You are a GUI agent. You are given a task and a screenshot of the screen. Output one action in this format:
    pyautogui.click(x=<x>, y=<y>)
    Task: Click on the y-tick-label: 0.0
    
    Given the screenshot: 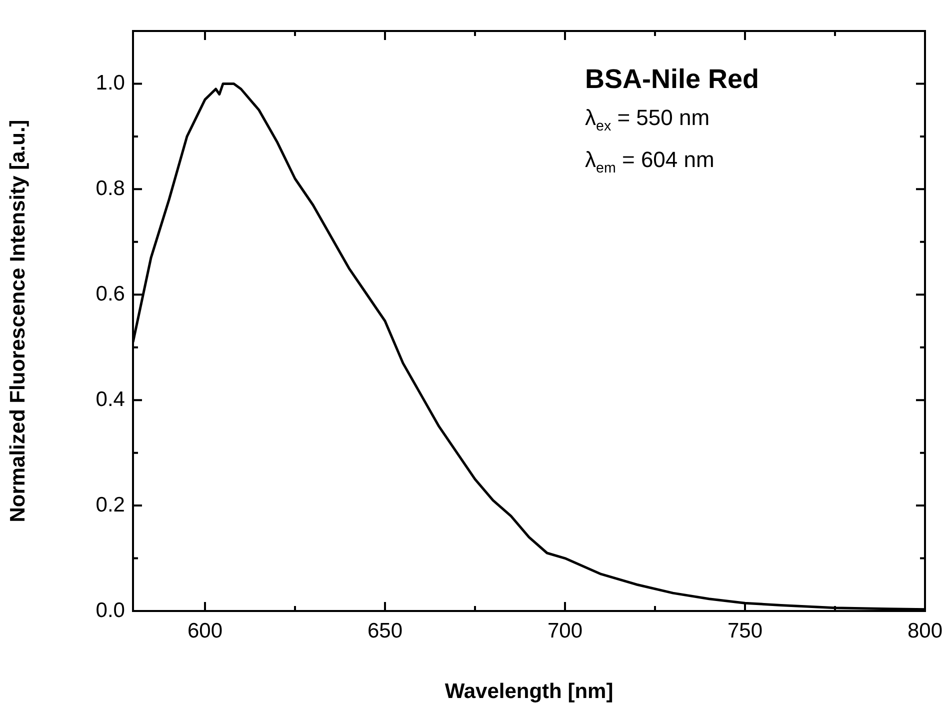 What is the action you would take?
    pyautogui.click(x=110, y=610)
    